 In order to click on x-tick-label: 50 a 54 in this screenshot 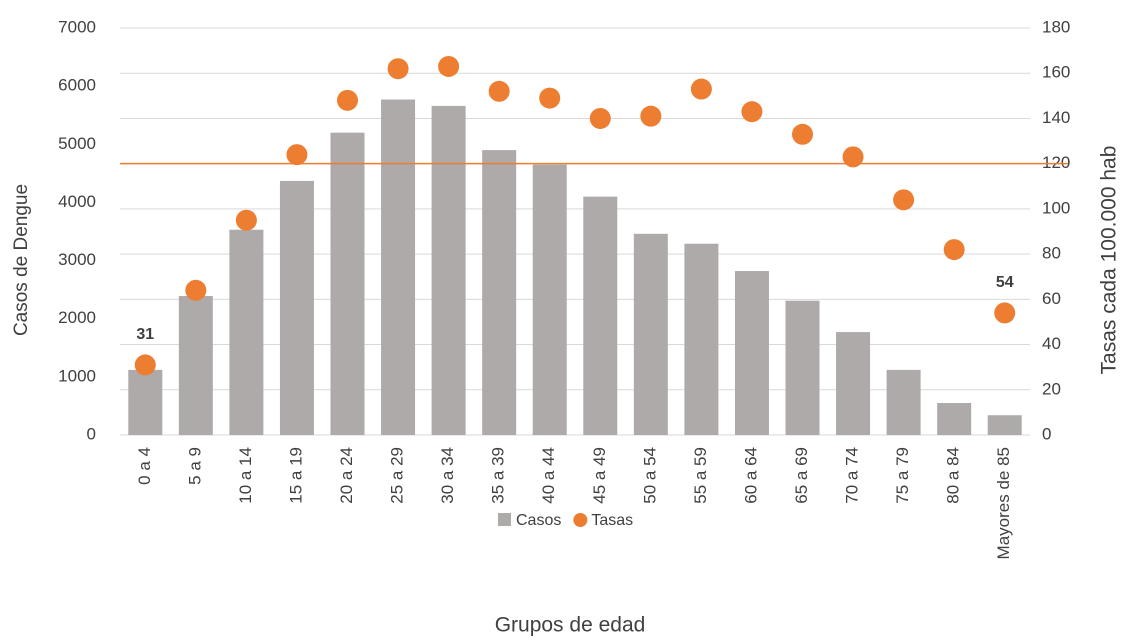, I will do `click(649, 475)`.